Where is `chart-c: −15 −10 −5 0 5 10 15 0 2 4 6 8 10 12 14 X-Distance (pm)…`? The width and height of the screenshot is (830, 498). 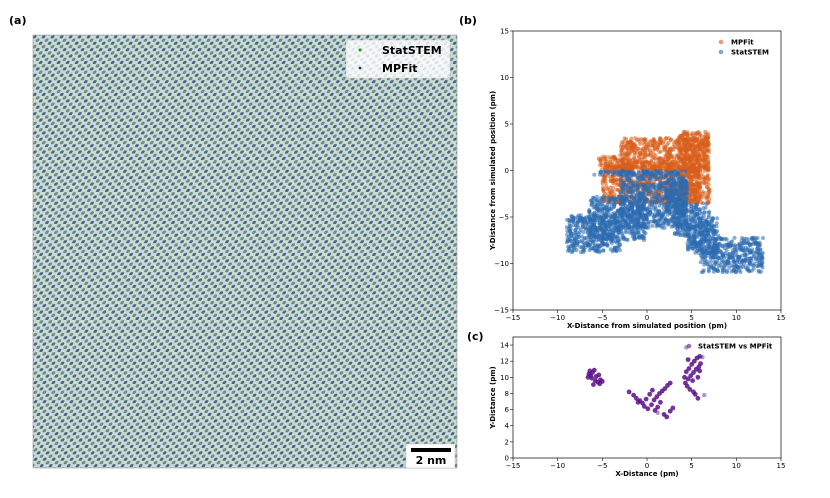
chart-c: −15 −10 −5 0 5 10 15 0 2 4 6 8 10 12 14 X-Distance (pm)… is located at coordinates (637, 407).